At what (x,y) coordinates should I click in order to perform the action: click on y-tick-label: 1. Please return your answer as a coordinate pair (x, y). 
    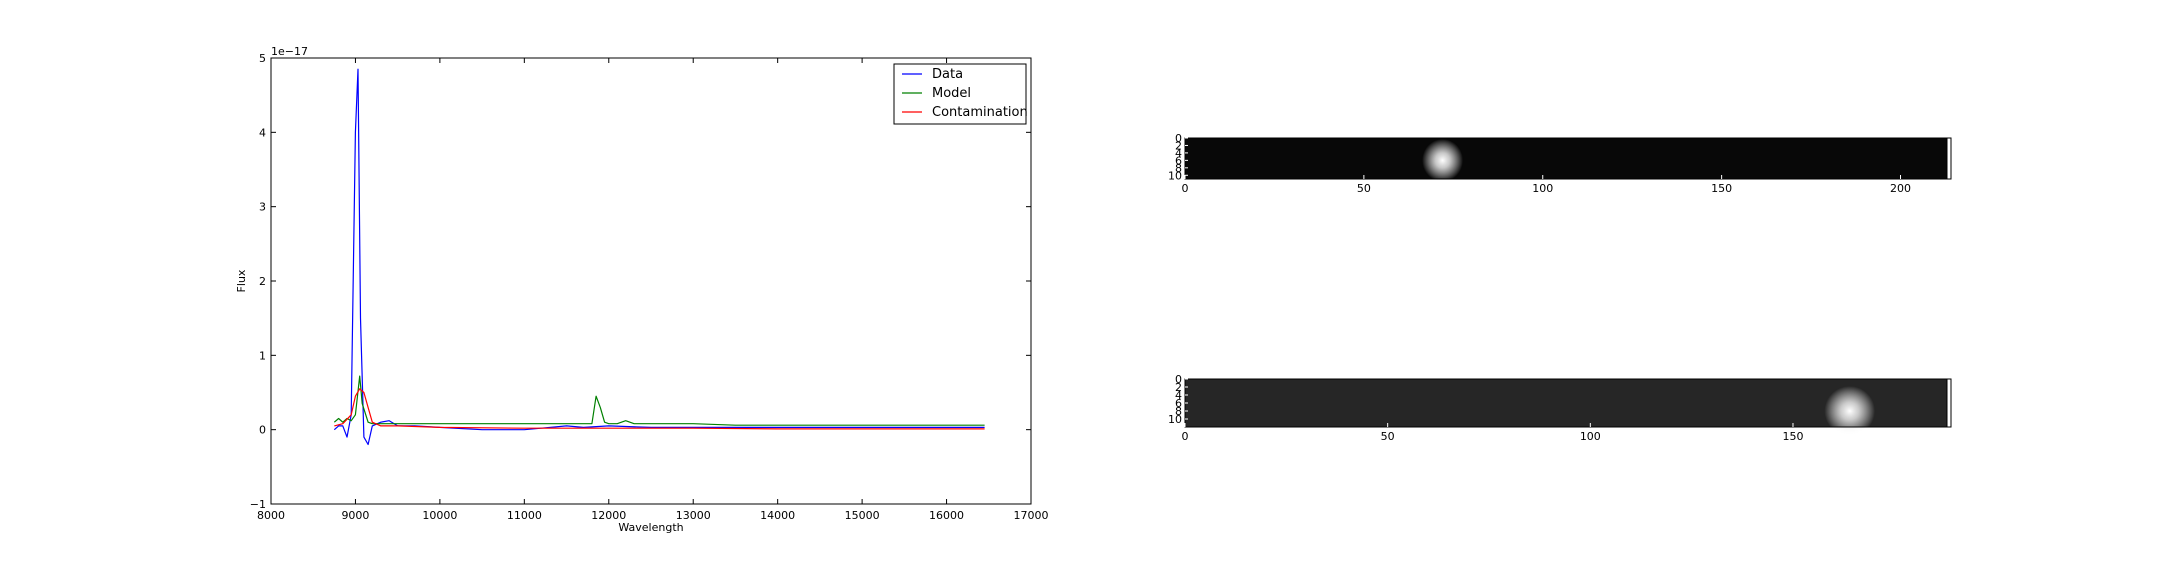
    Looking at the image, I should click on (262, 355).